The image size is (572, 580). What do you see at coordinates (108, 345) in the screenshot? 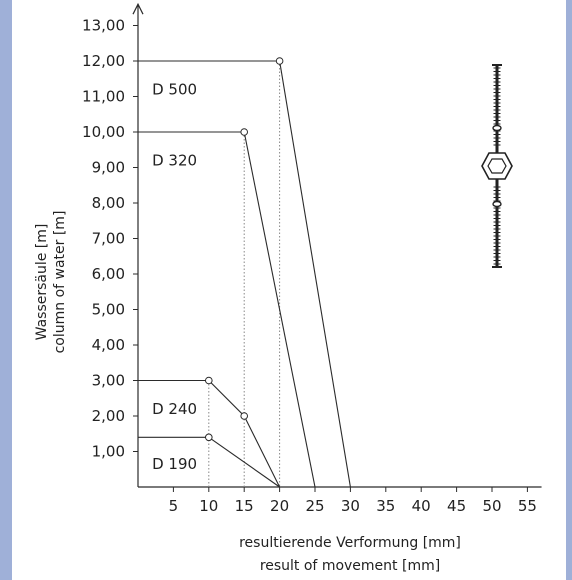
I see `y-tick-label: 4,00` at bounding box center [108, 345].